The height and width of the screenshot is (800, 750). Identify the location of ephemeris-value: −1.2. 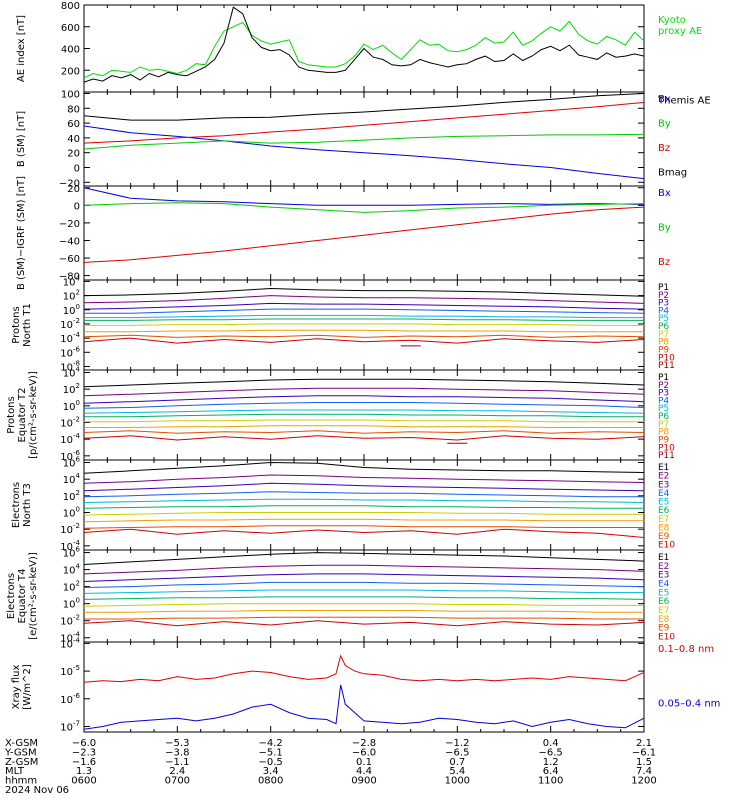
(457, 743).